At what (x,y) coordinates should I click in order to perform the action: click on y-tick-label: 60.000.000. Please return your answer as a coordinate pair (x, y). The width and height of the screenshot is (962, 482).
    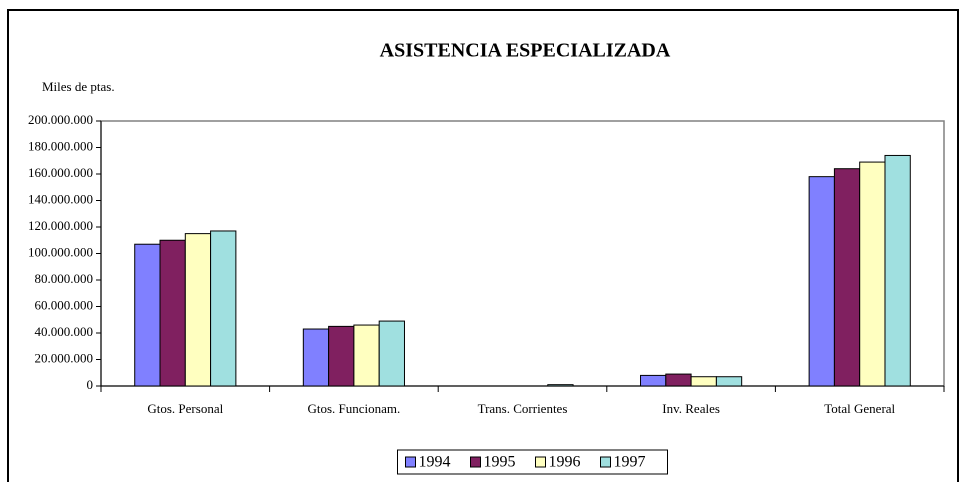
    Looking at the image, I should click on (64, 304).